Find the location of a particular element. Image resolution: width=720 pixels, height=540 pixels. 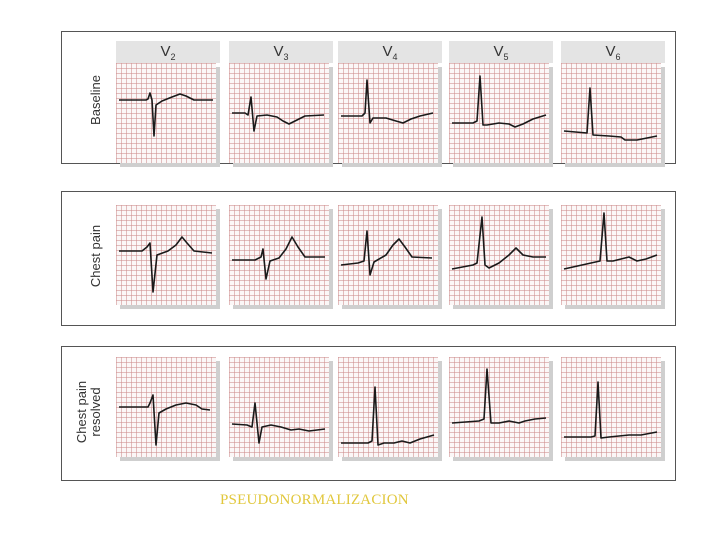

ecg-trace-chest-pain-resolved-v3 is located at coordinates (279, 407).